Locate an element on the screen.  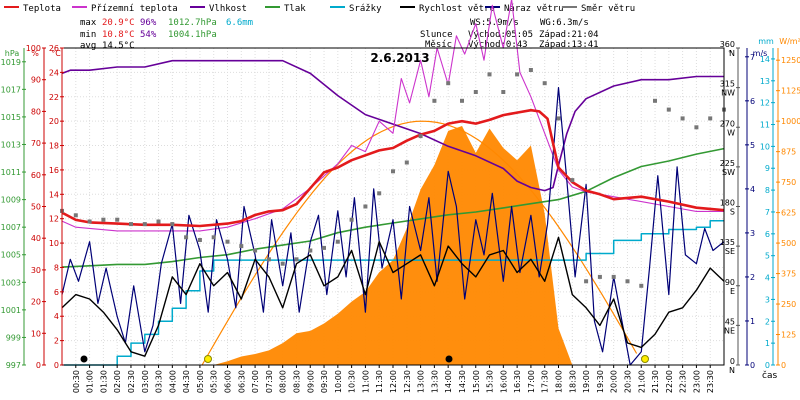
x-tick-label: 08:30 is located at coordinates (297, 381).